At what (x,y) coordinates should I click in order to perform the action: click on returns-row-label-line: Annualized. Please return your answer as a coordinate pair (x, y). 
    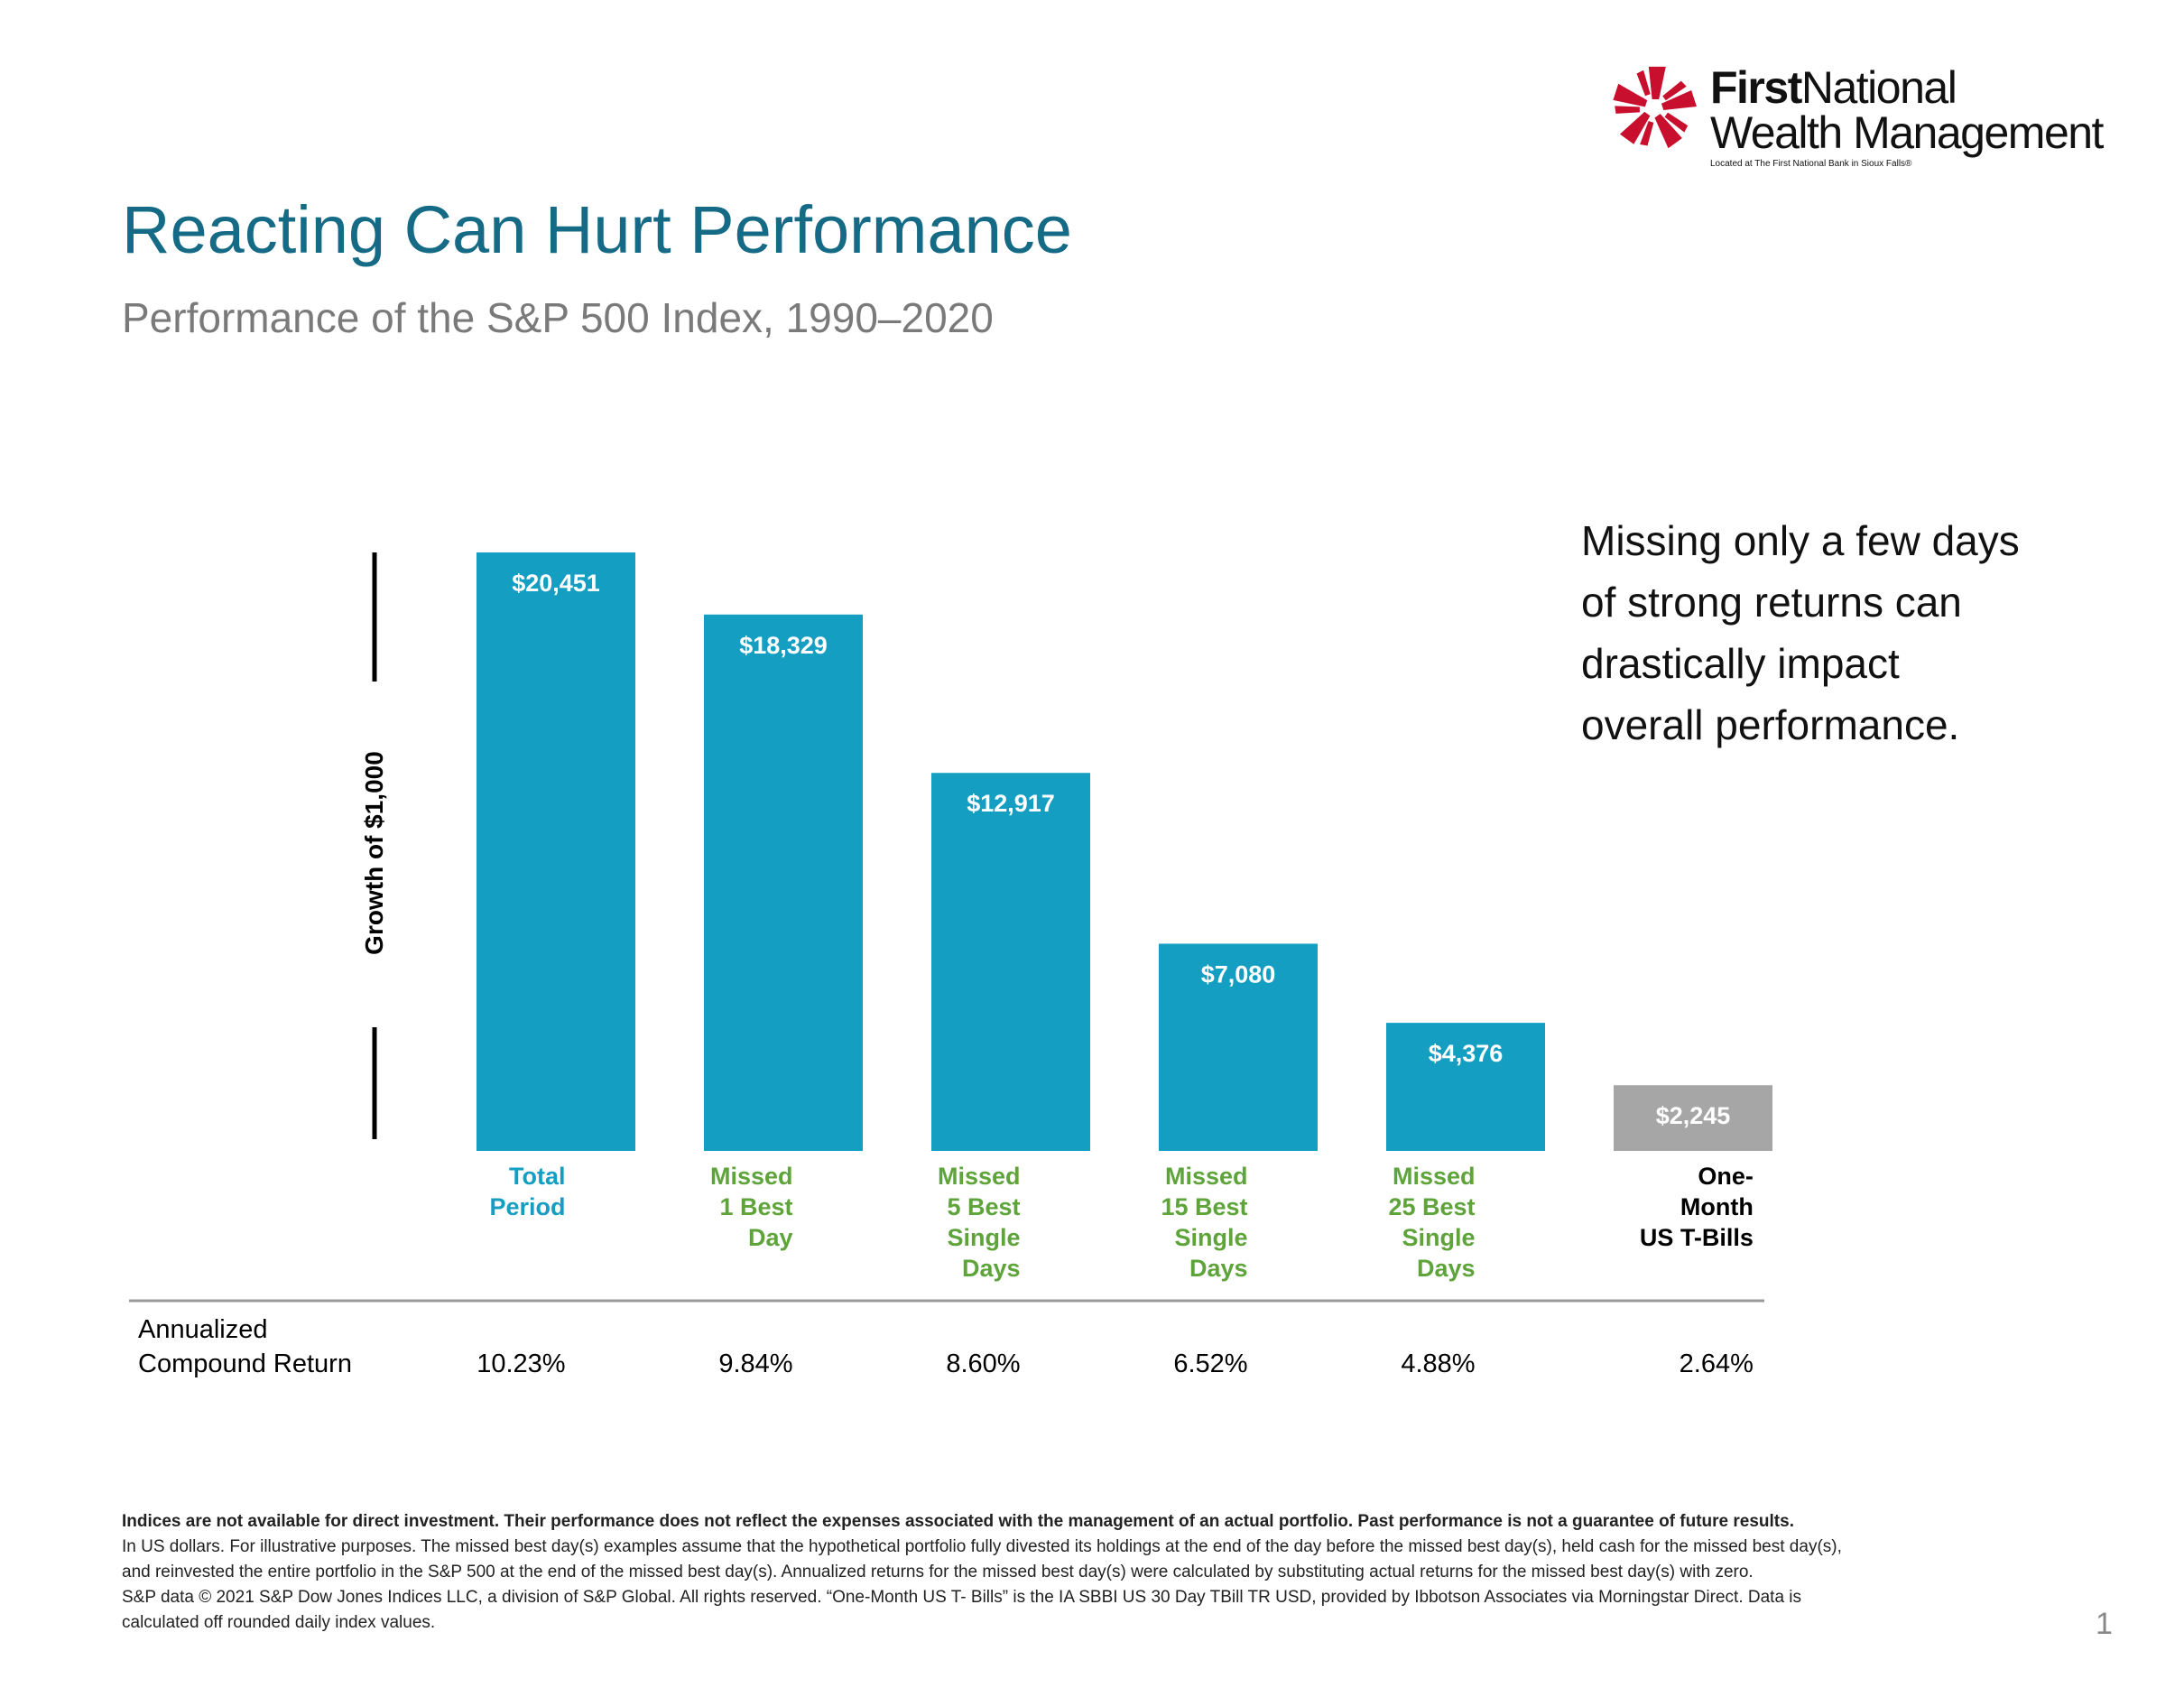
    Looking at the image, I should click on (203, 1329).